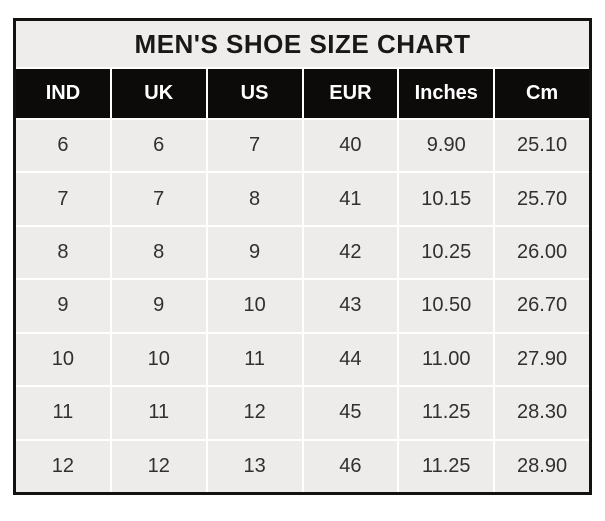  I want to click on table-cell: 10.25, so click(446, 252).